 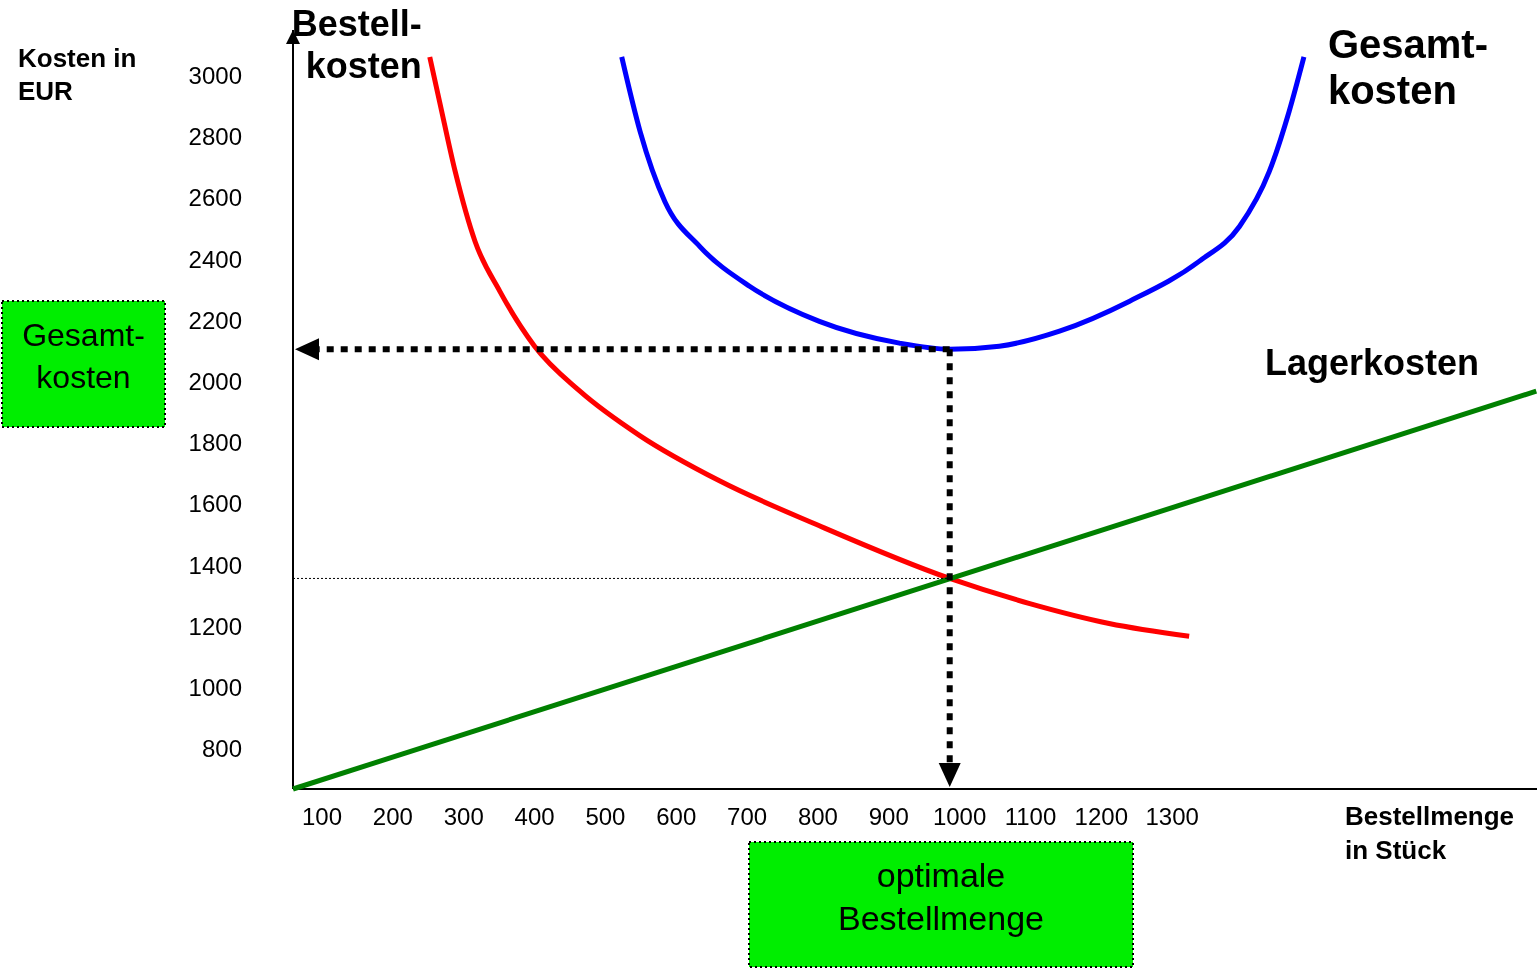 I want to click on y-tick-label: 2000, so click(x=215, y=381).